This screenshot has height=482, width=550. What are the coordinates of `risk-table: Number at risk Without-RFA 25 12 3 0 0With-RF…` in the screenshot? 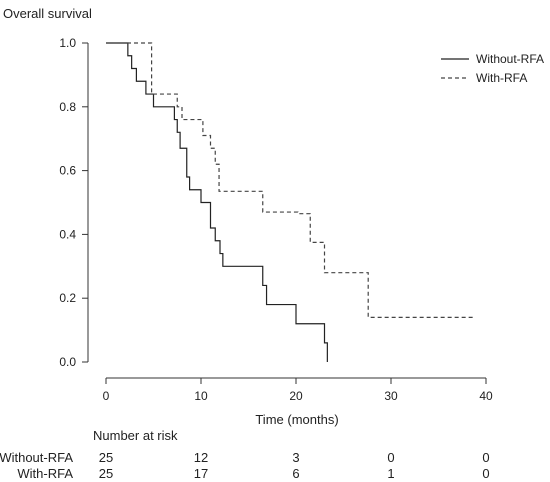 It's located at (245, 454).